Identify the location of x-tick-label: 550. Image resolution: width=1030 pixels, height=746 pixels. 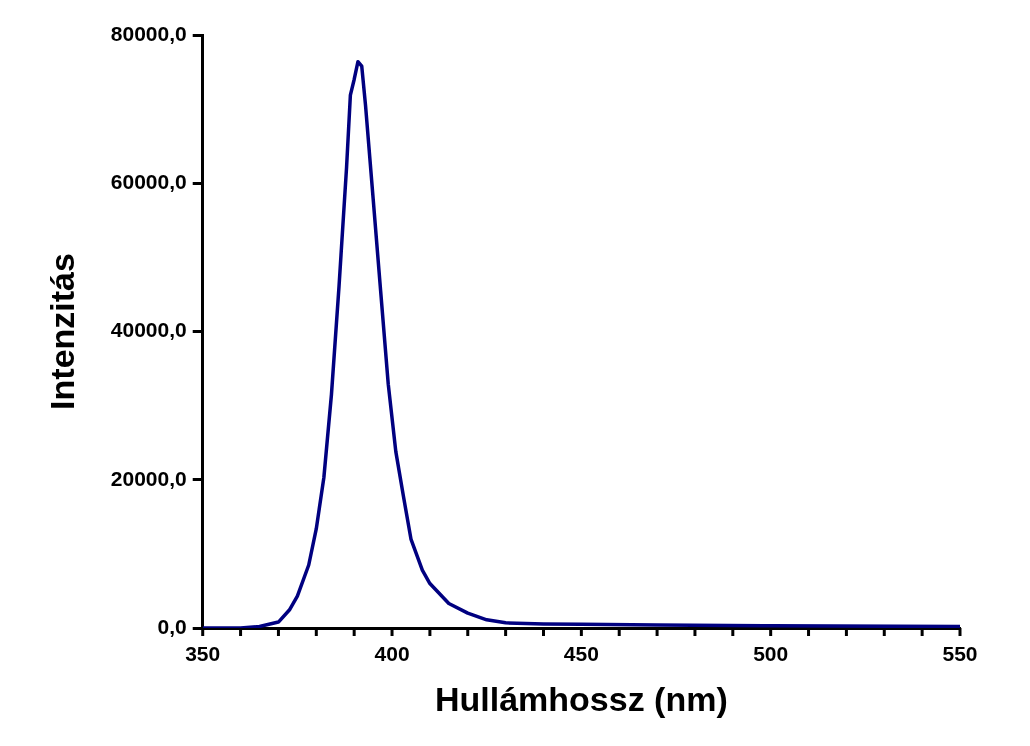
(960, 654).